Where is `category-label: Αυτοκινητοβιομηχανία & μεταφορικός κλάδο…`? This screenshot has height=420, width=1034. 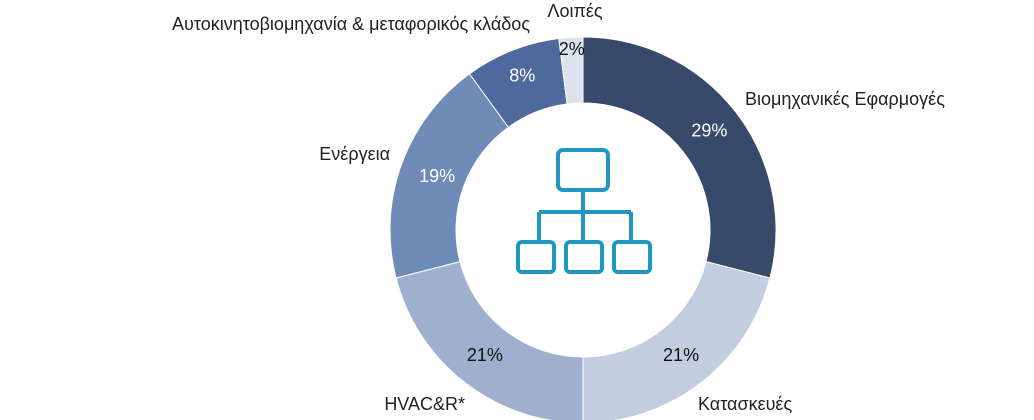
category-label: Αυτοκινητοβιομηχανία & μεταφορικός κλάδο… is located at coordinates (351, 24).